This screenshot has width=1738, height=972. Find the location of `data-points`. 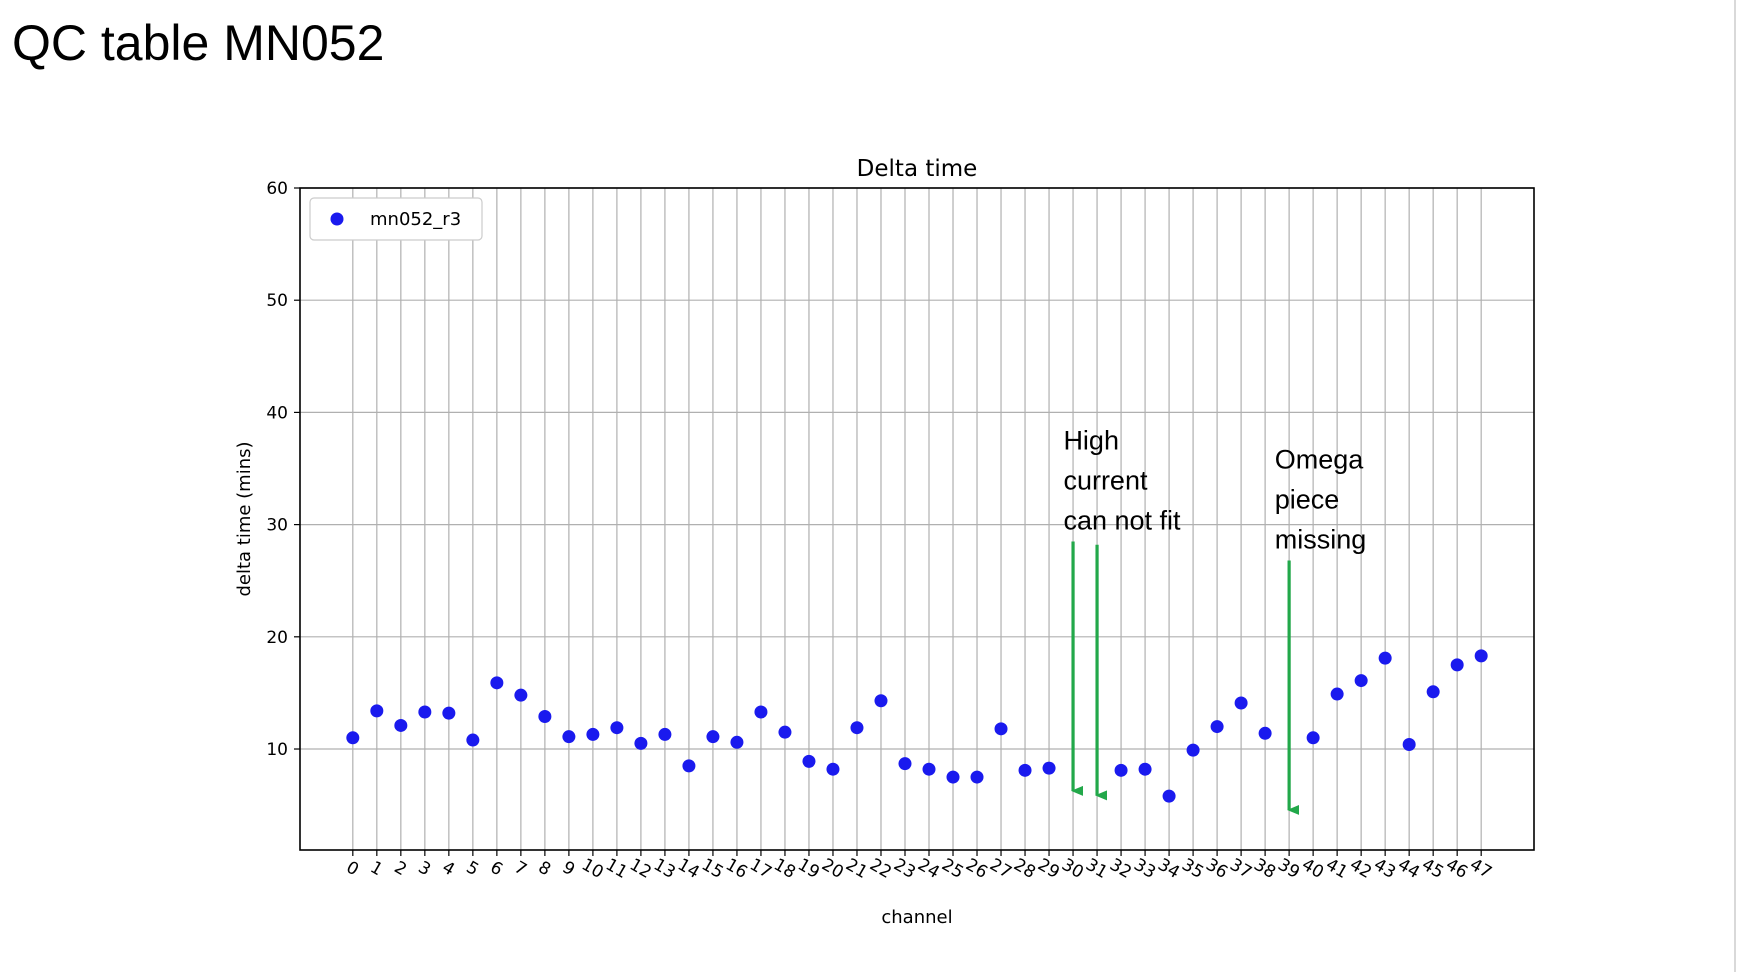

data-points is located at coordinates (917, 726).